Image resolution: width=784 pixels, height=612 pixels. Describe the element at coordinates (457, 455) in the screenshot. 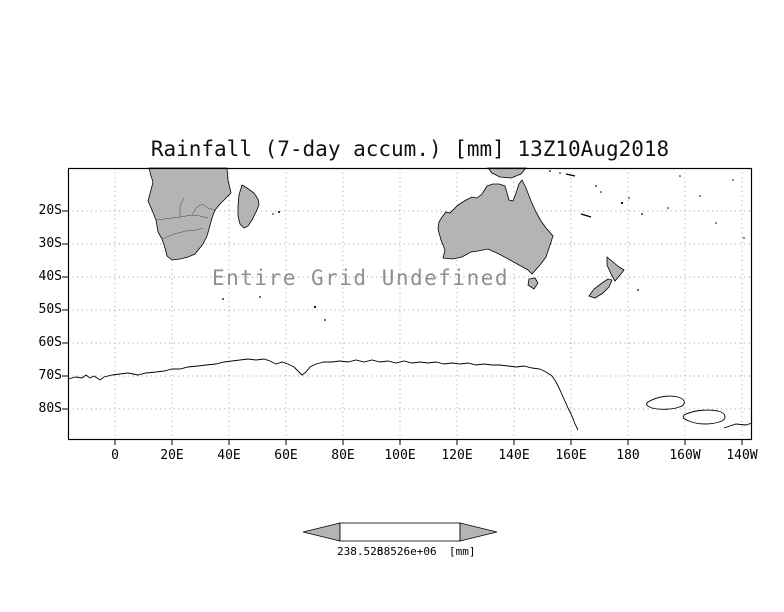

I see `x-axis-label: 120E` at that location.